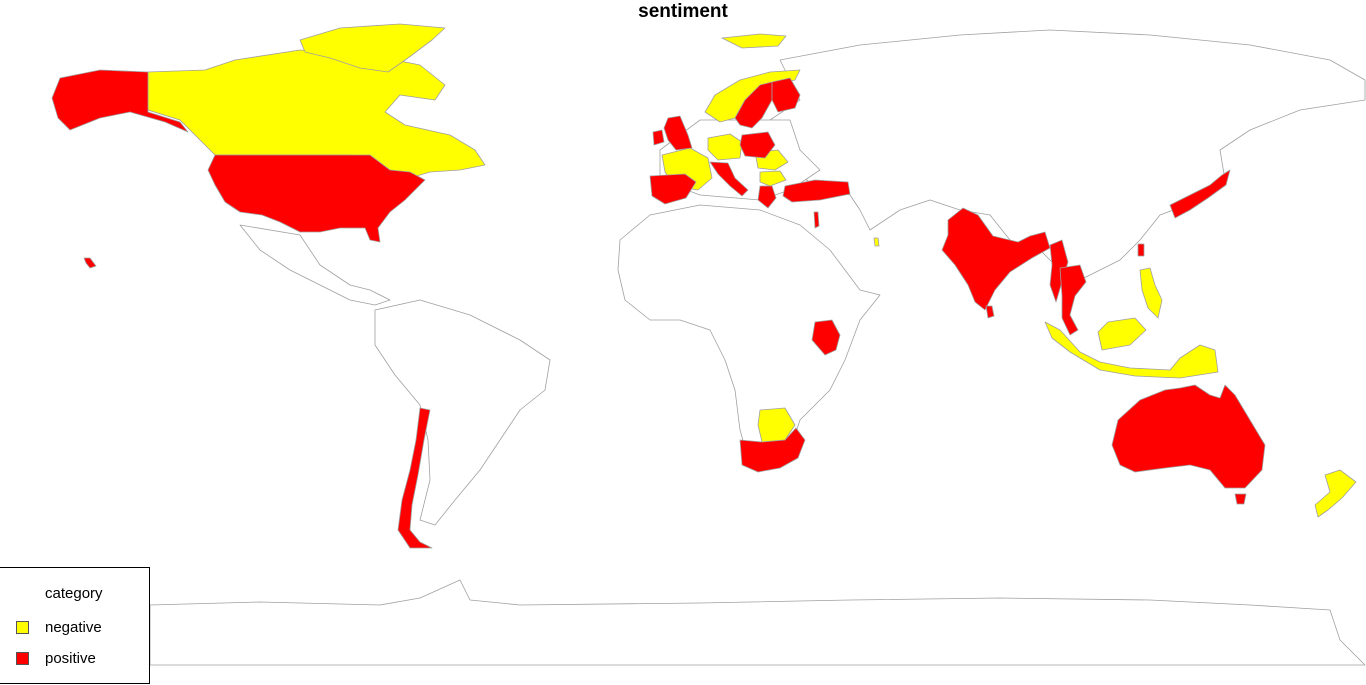  I want to click on region-mexico-outline, so click(315, 265).